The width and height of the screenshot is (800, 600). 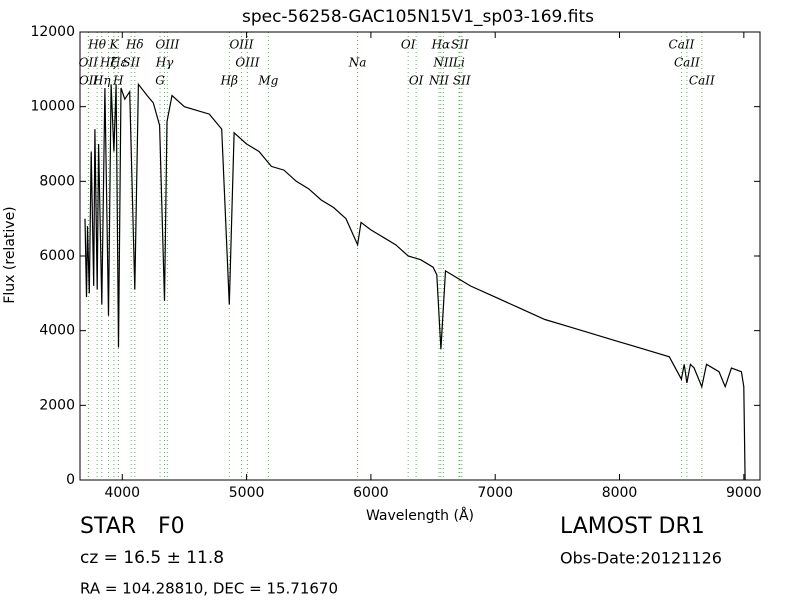 What do you see at coordinates (118, 81) in the screenshot?
I see `spectral-line-label: H` at bounding box center [118, 81].